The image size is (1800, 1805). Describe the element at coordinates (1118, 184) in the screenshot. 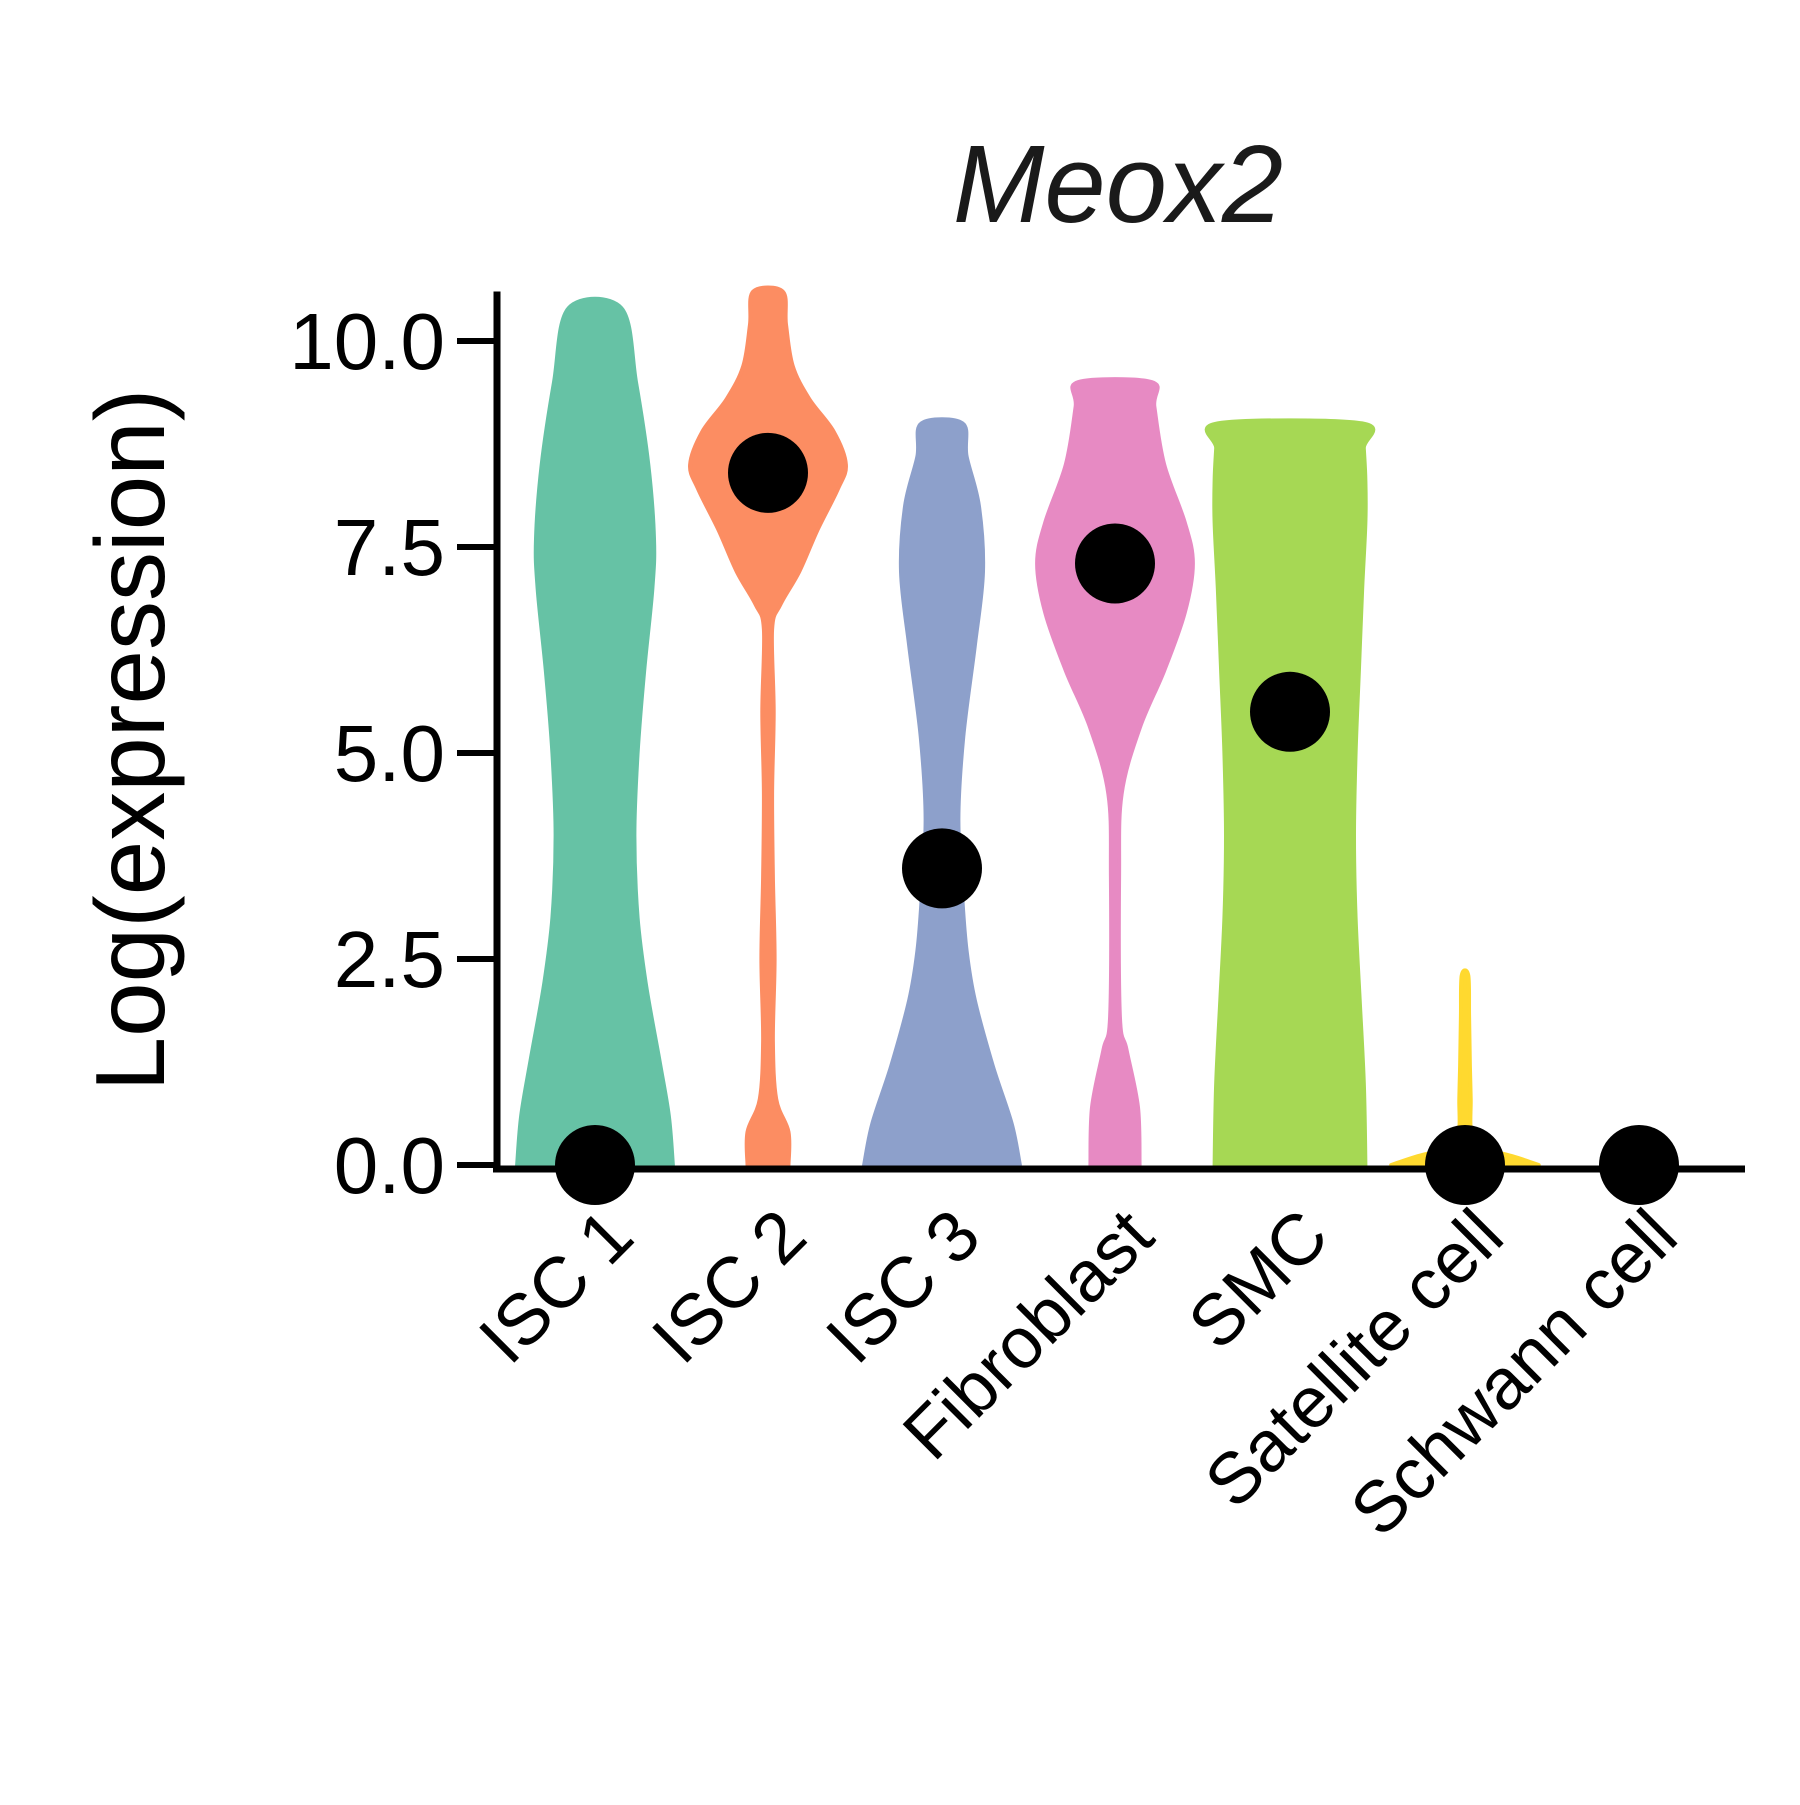

I see `chart-title: Meox2` at that location.